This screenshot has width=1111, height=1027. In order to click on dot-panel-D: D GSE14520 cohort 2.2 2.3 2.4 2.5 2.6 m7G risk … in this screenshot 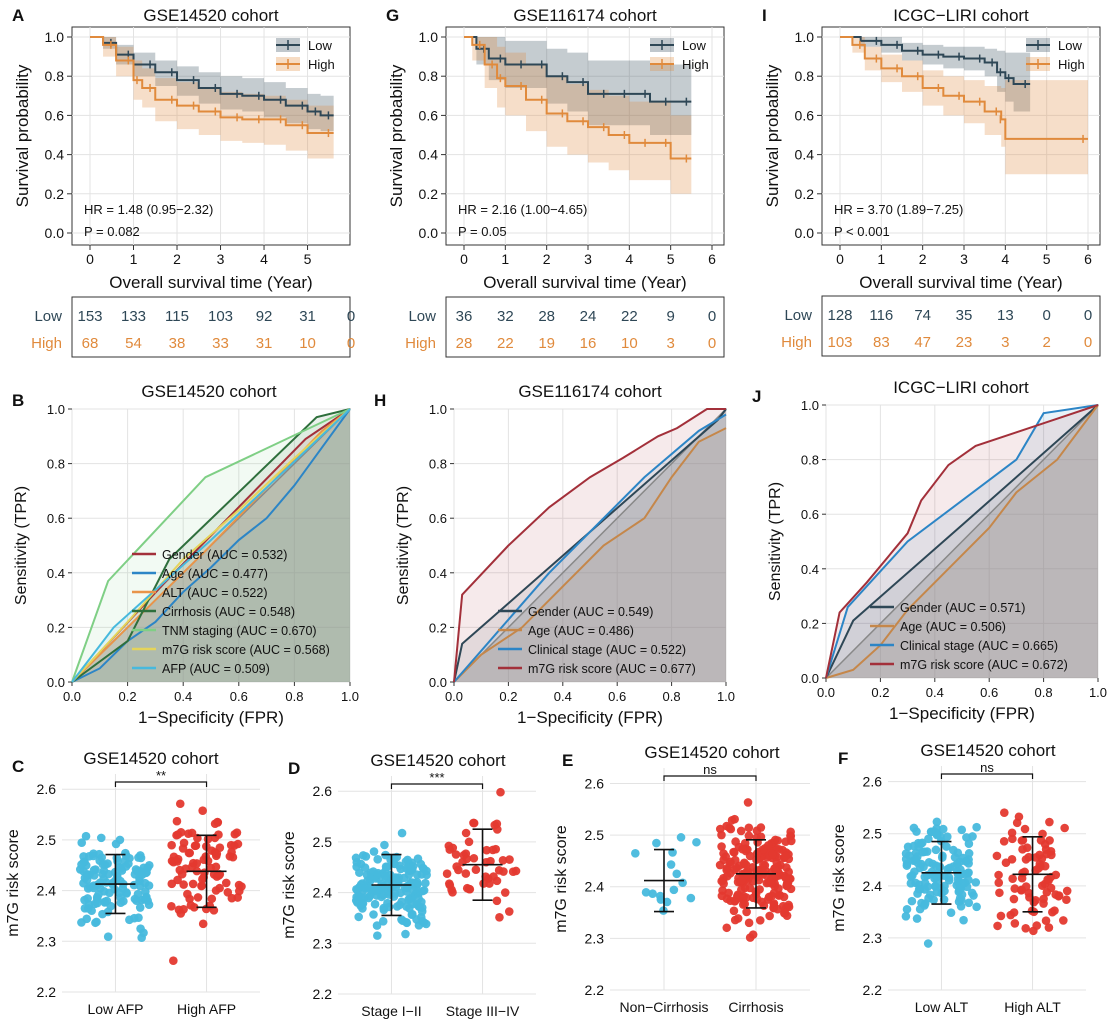, I will do `click(408, 885)`.